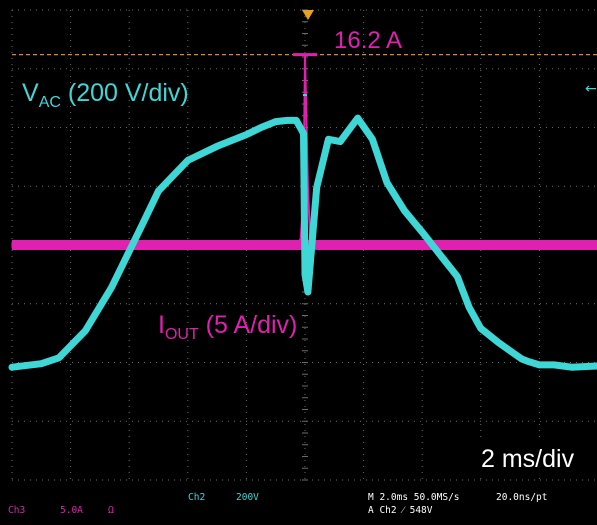 The width and height of the screenshot is (597, 525). Describe the element at coordinates (16, 510) in the screenshot. I see `ch3-name: Ch3` at that location.